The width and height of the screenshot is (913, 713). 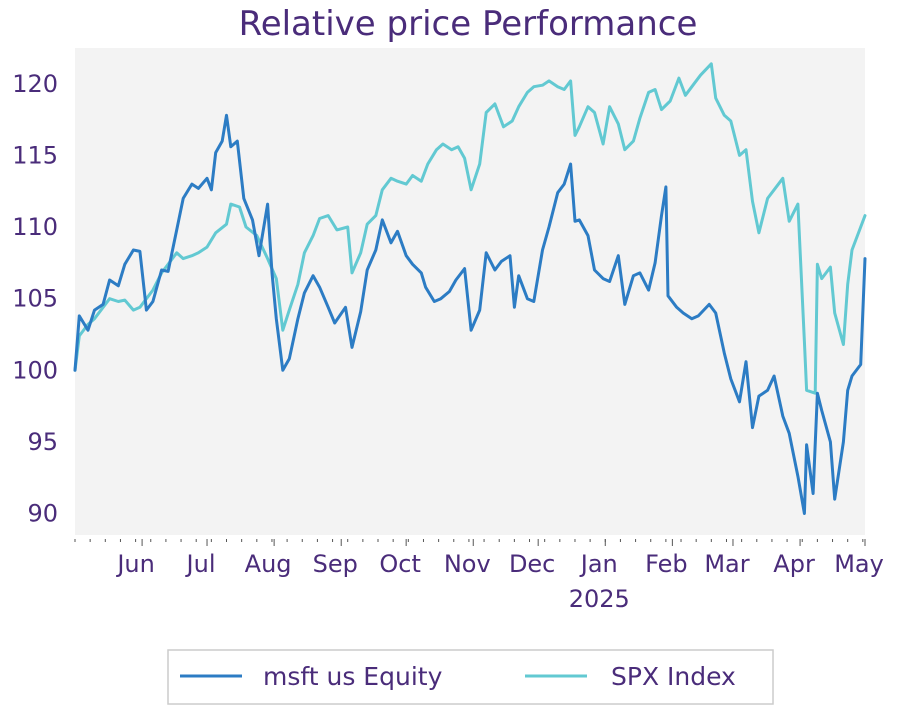 I want to click on x-tick-label: Jun, so click(x=135, y=564).